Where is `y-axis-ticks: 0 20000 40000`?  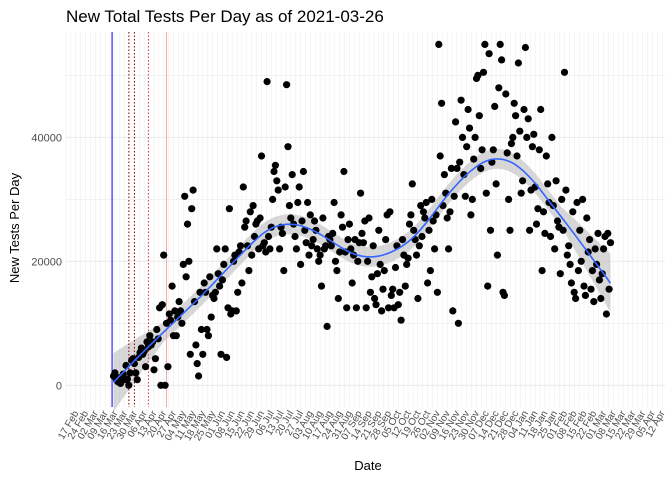
y-axis-ticks: 0 20000 40000 is located at coordinates (46, 262).